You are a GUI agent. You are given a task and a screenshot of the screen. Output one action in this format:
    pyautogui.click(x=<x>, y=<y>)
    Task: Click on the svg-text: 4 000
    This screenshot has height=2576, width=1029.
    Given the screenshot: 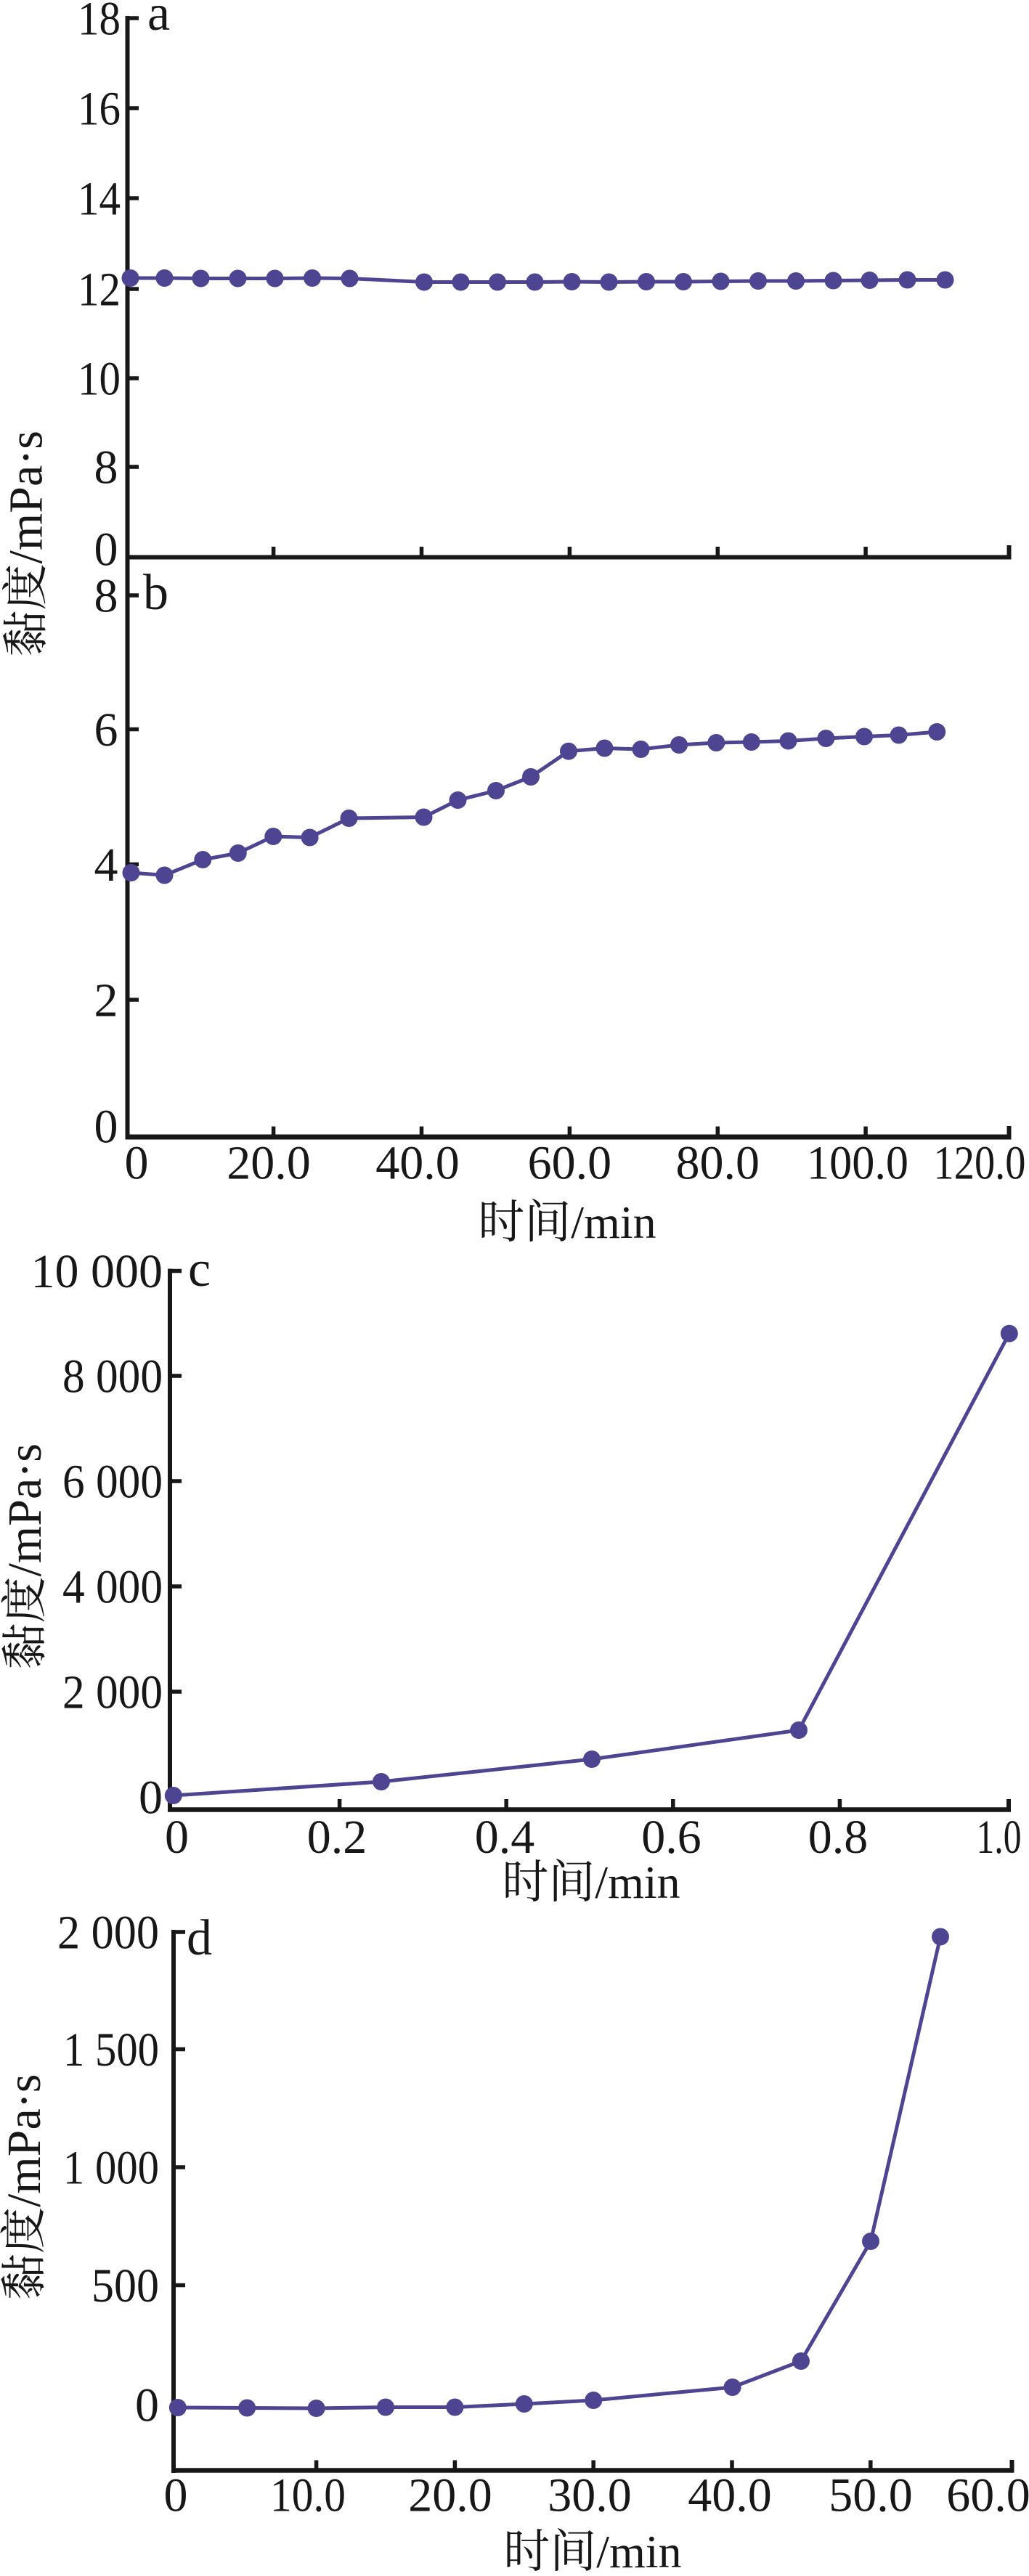 What is the action you would take?
    pyautogui.click(x=113, y=1587)
    